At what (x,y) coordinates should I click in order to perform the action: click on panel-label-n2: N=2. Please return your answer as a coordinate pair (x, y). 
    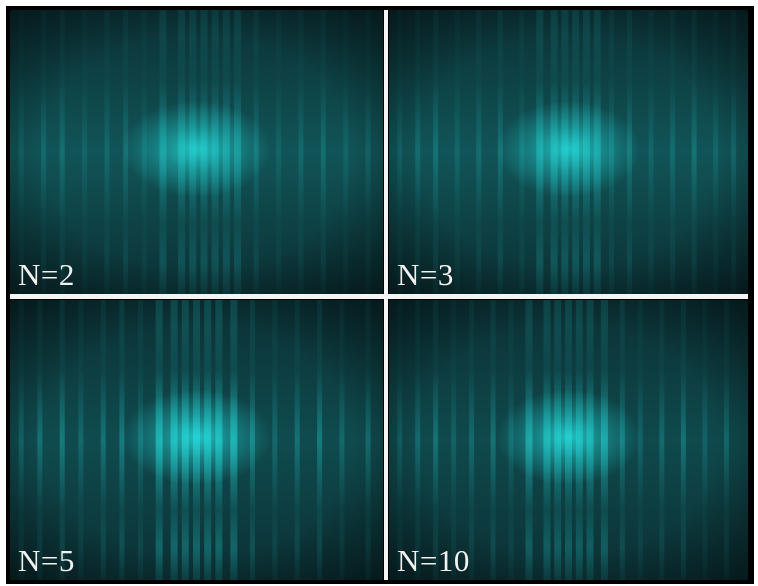
    Looking at the image, I should click on (46, 274).